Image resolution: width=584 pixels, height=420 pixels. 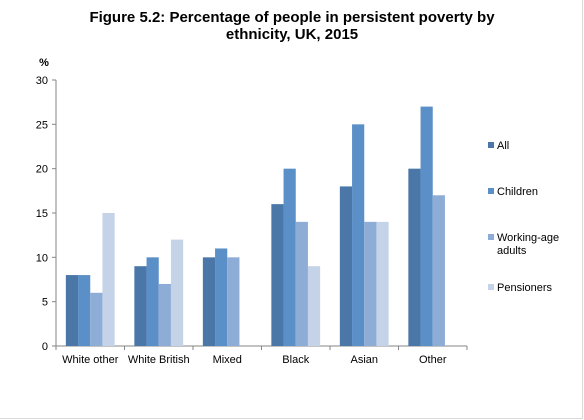 What do you see at coordinates (292, 34) in the screenshot?
I see `chart-title-line-2: ethnicity, UK, 2015` at bounding box center [292, 34].